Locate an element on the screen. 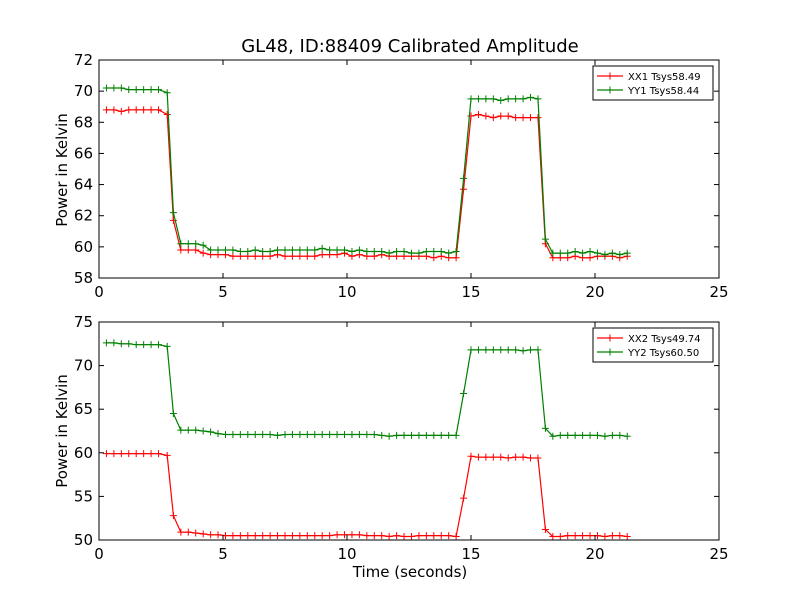 Image resolution: width=800 pixels, height=600 pixels. bottom-legend-entry: YY2 Tsys60.50 is located at coordinates (663, 353).